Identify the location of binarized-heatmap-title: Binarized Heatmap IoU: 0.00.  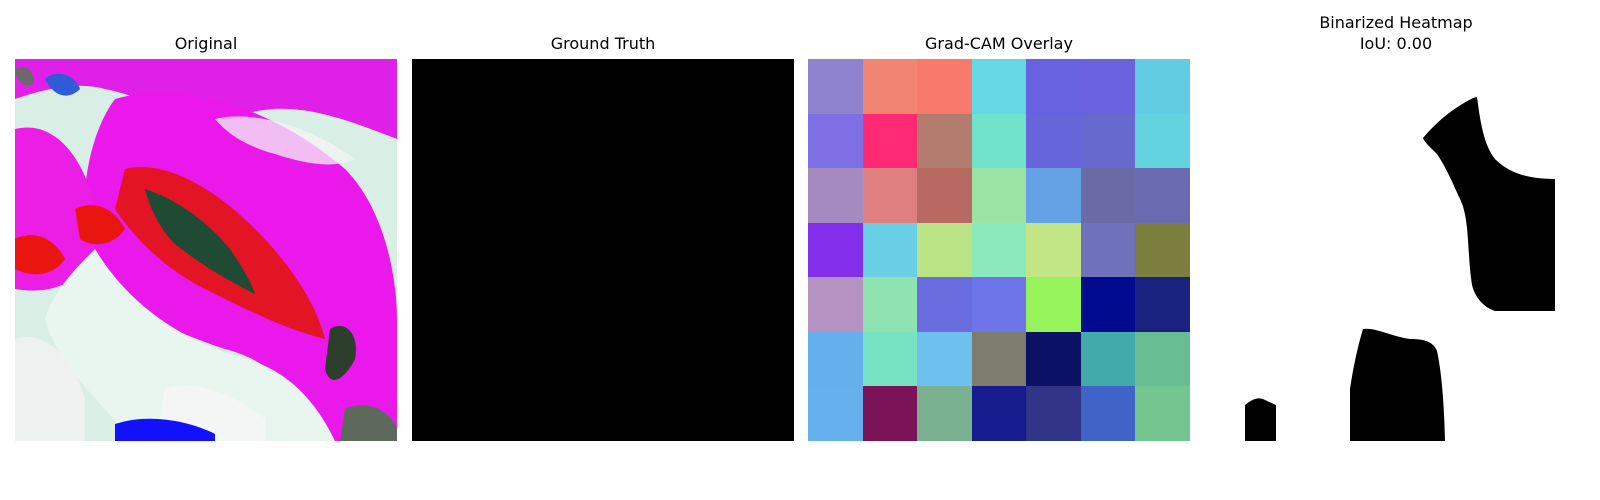
(1396, 33).